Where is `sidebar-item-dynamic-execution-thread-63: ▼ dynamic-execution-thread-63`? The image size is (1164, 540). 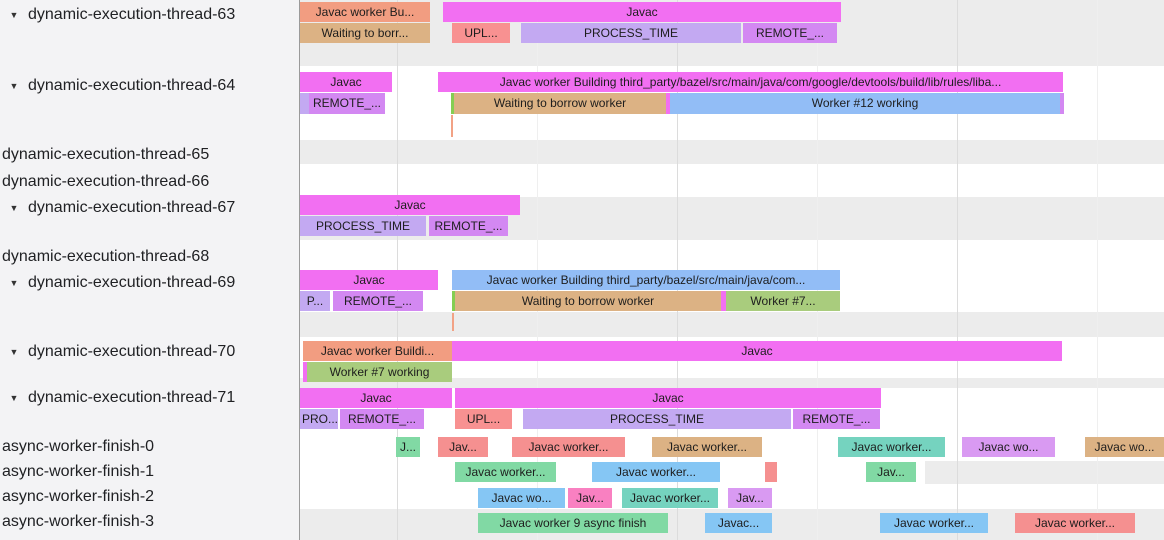
sidebar-item-dynamic-execution-thread-63: ▼ dynamic-execution-thread-63 is located at coordinates (149, 15).